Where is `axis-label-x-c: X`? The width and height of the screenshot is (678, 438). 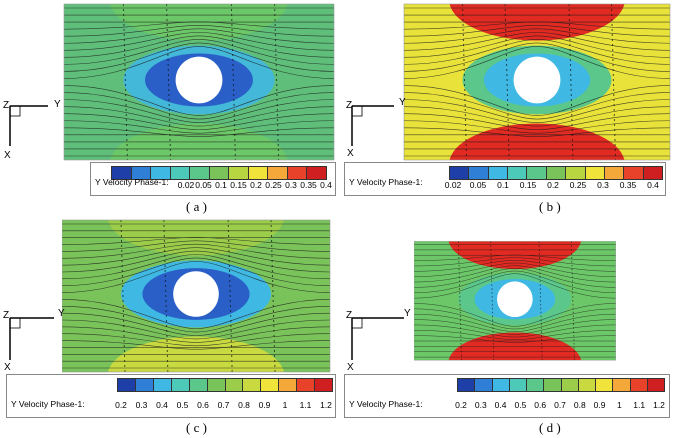
axis-label-x-c: X is located at coordinates (7, 367).